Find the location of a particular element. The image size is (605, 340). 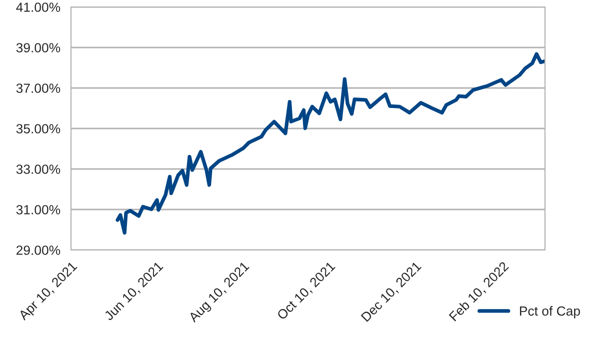

y-tick-label: 37.00% is located at coordinates (38, 88).